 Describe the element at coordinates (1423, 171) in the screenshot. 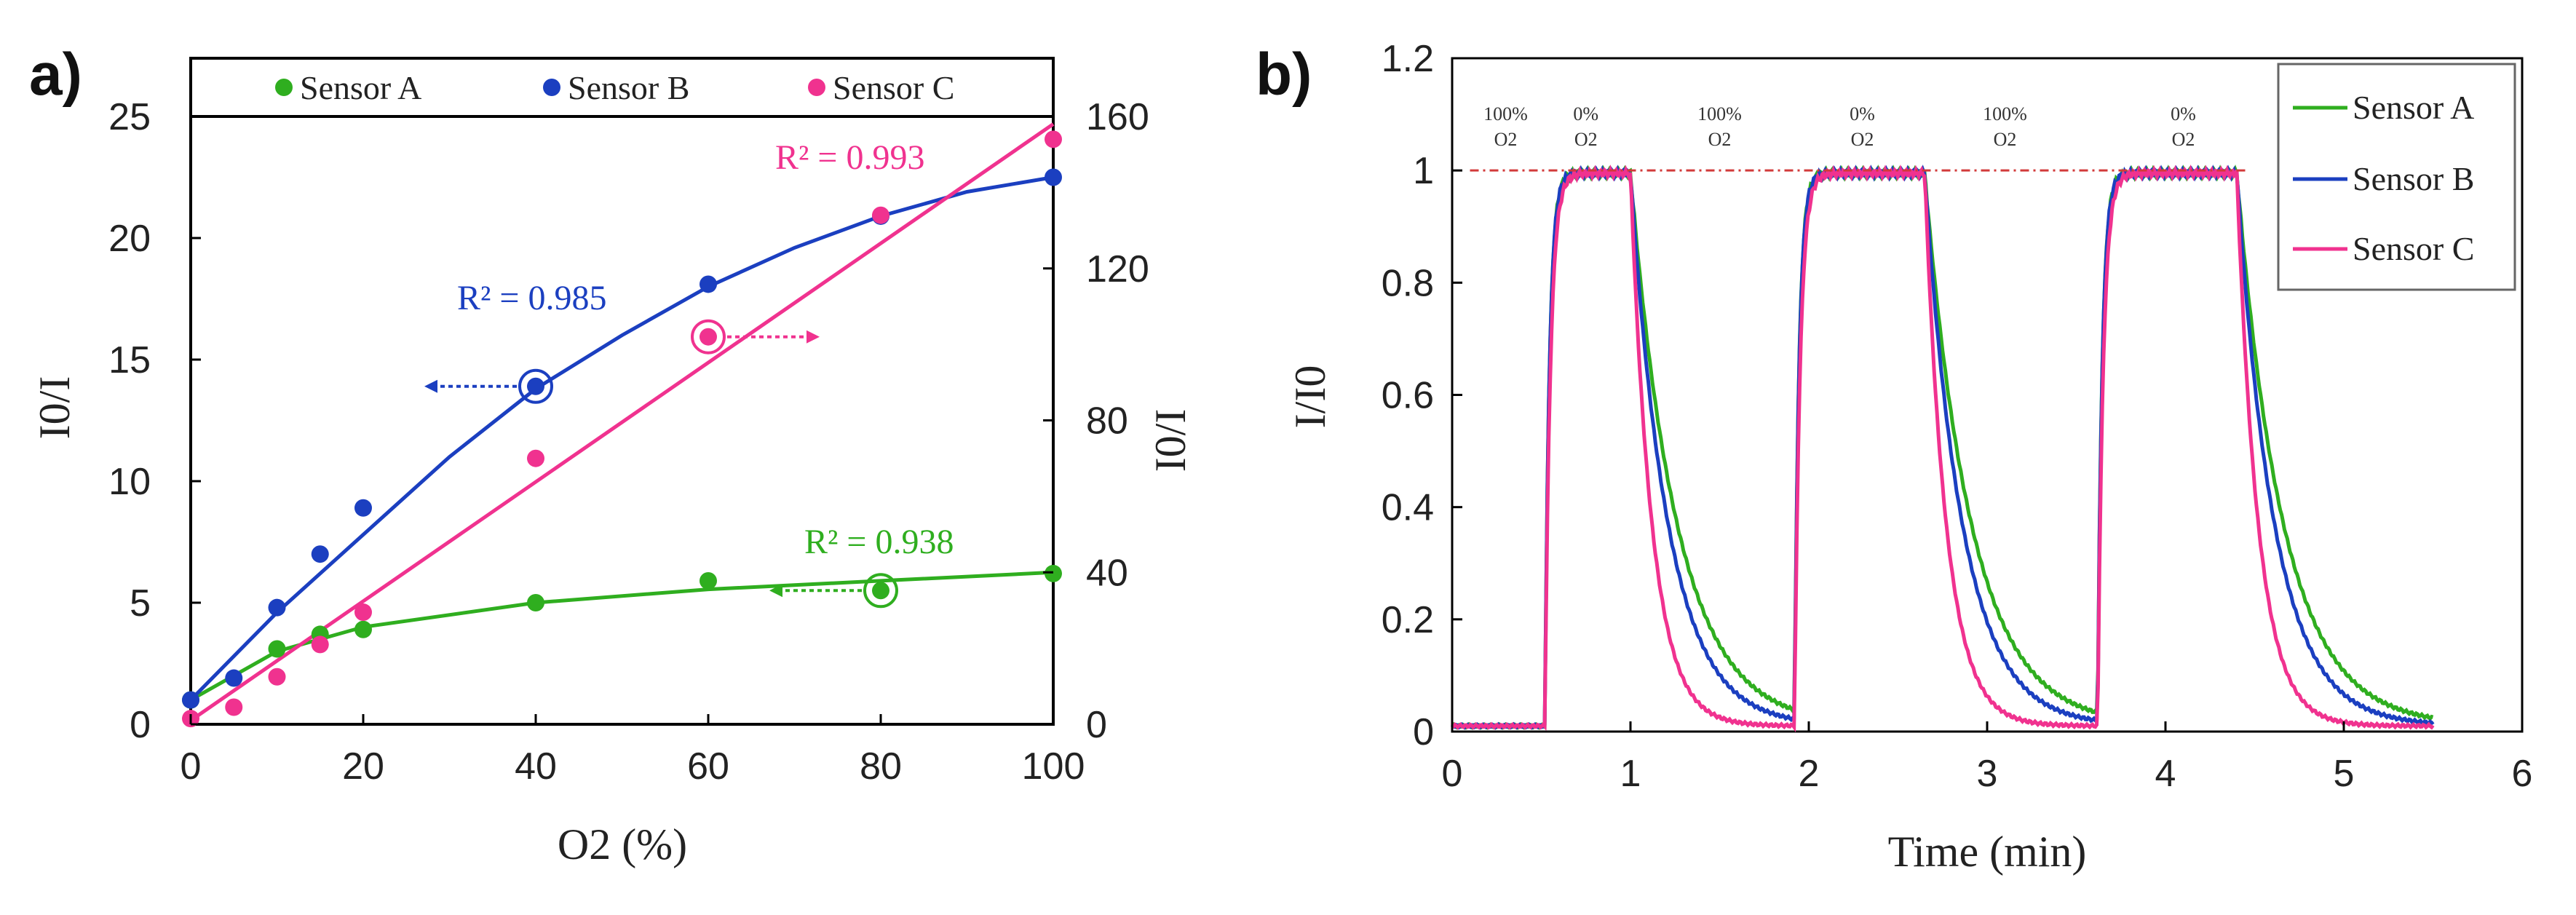

I see `panel-b-y-tick-label: 1` at that location.